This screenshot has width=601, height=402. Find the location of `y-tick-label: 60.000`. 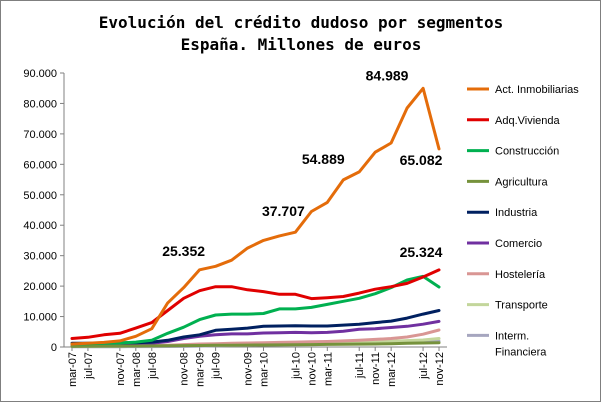

y-tick-label: 60.000 is located at coordinates (40, 165).